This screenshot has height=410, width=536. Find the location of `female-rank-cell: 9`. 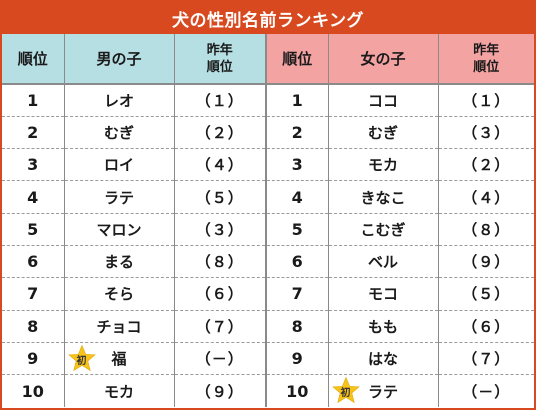

female-rank-cell: 9 is located at coordinates (297, 359).